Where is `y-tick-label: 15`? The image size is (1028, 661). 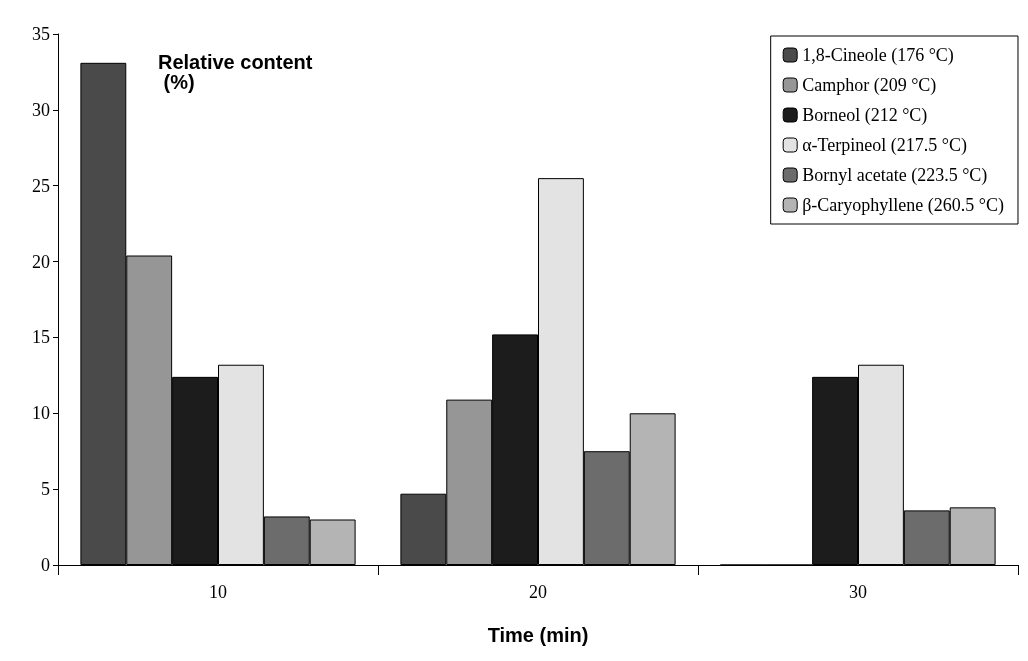
y-tick-label: 15 is located at coordinates (41, 337).